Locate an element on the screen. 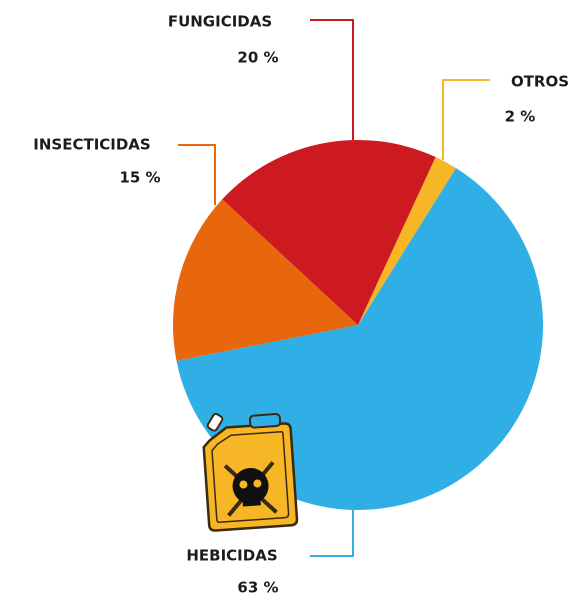  value-label: 15 % is located at coordinates (139, 178).